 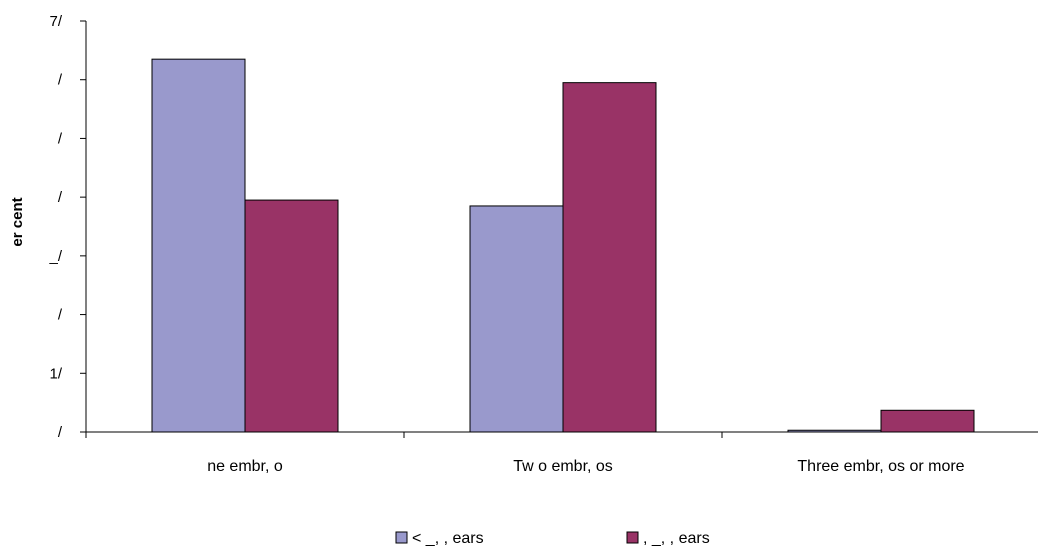 What do you see at coordinates (448, 538) in the screenshot?
I see `legend-label: < _, , ears` at bounding box center [448, 538].